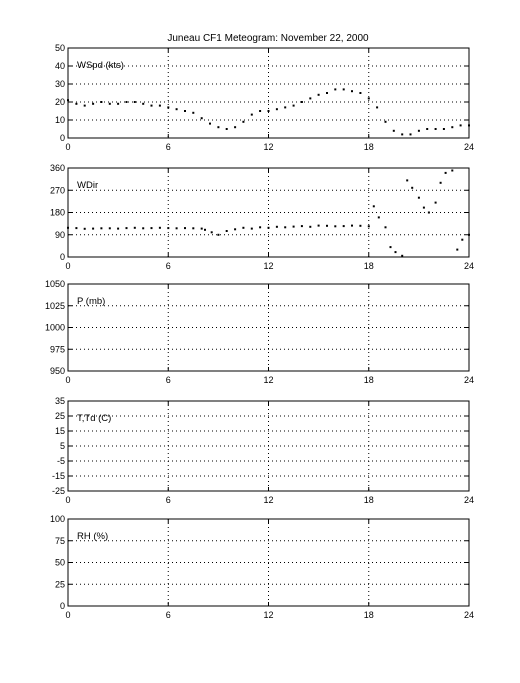  Describe the element at coordinates (60, 120) in the screenshot. I see `y-tick-label: 10` at that location.